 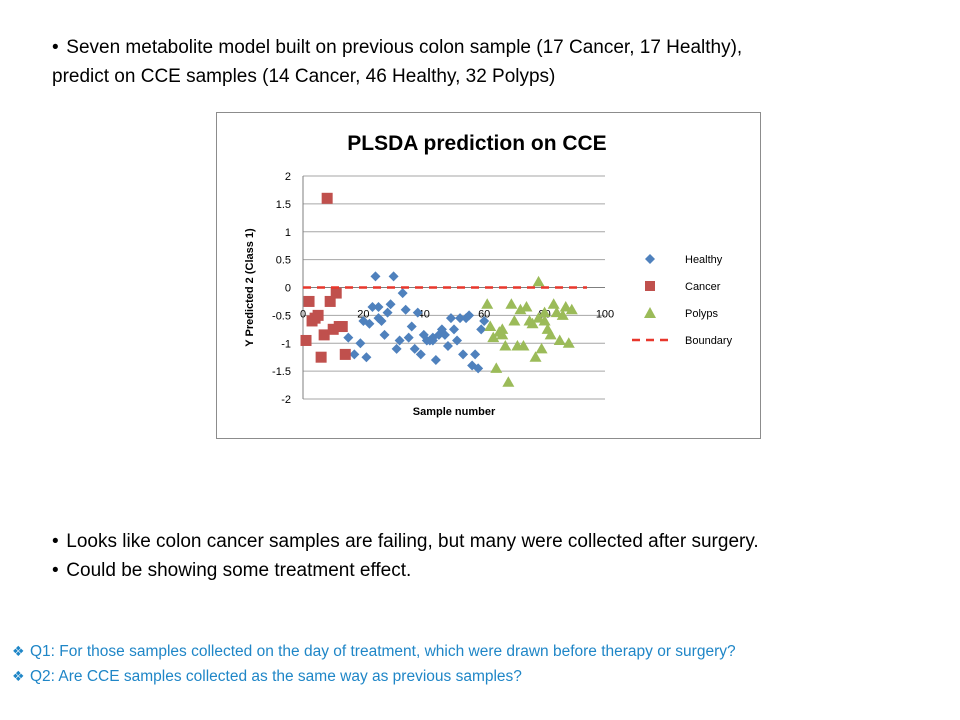 What do you see at coordinates (476, 143) in the screenshot?
I see `chart-title: PLSDA prediction on CCE` at bounding box center [476, 143].